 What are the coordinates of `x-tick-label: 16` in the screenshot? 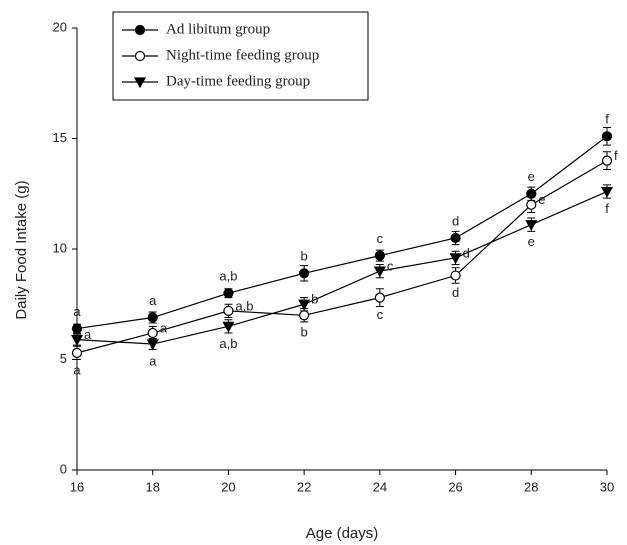 It's located at (77, 486).